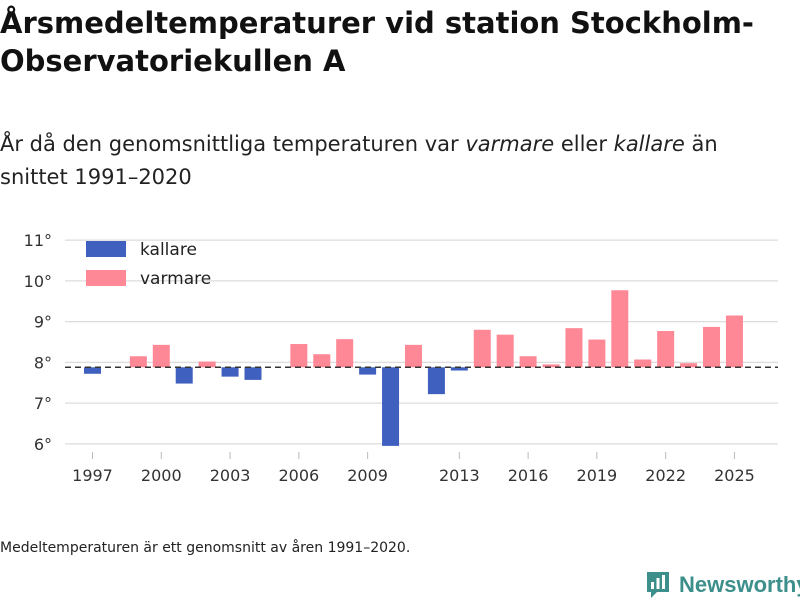 The image size is (800, 602). Describe the element at coordinates (597, 353) in the screenshot. I see `bar-2019` at that location.